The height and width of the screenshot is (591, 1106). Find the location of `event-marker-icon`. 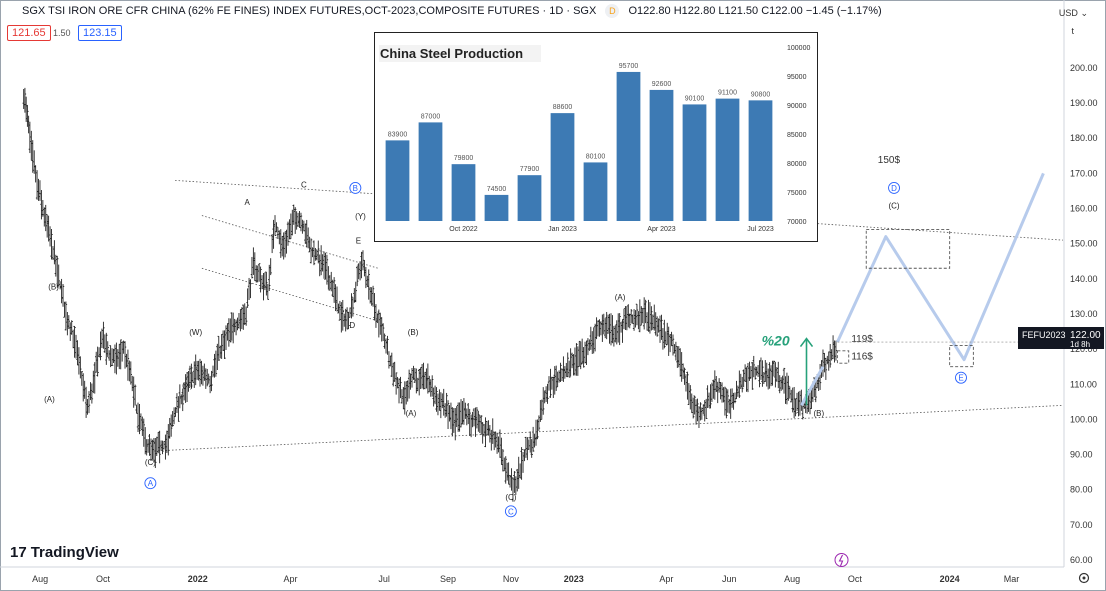

event-marker-icon is located at coordinates (841, 560).